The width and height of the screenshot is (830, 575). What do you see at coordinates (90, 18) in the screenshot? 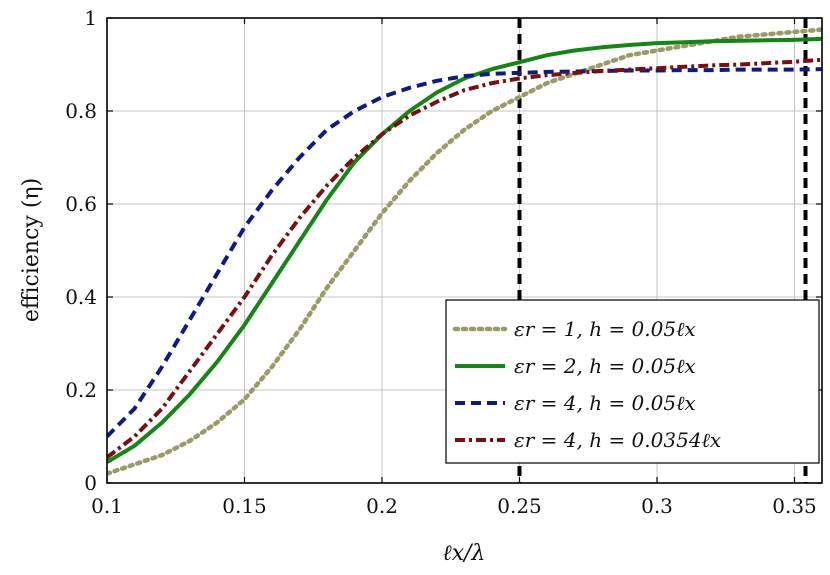
I see `y-tick-label-5: 1` at bounding box center [90, 18].